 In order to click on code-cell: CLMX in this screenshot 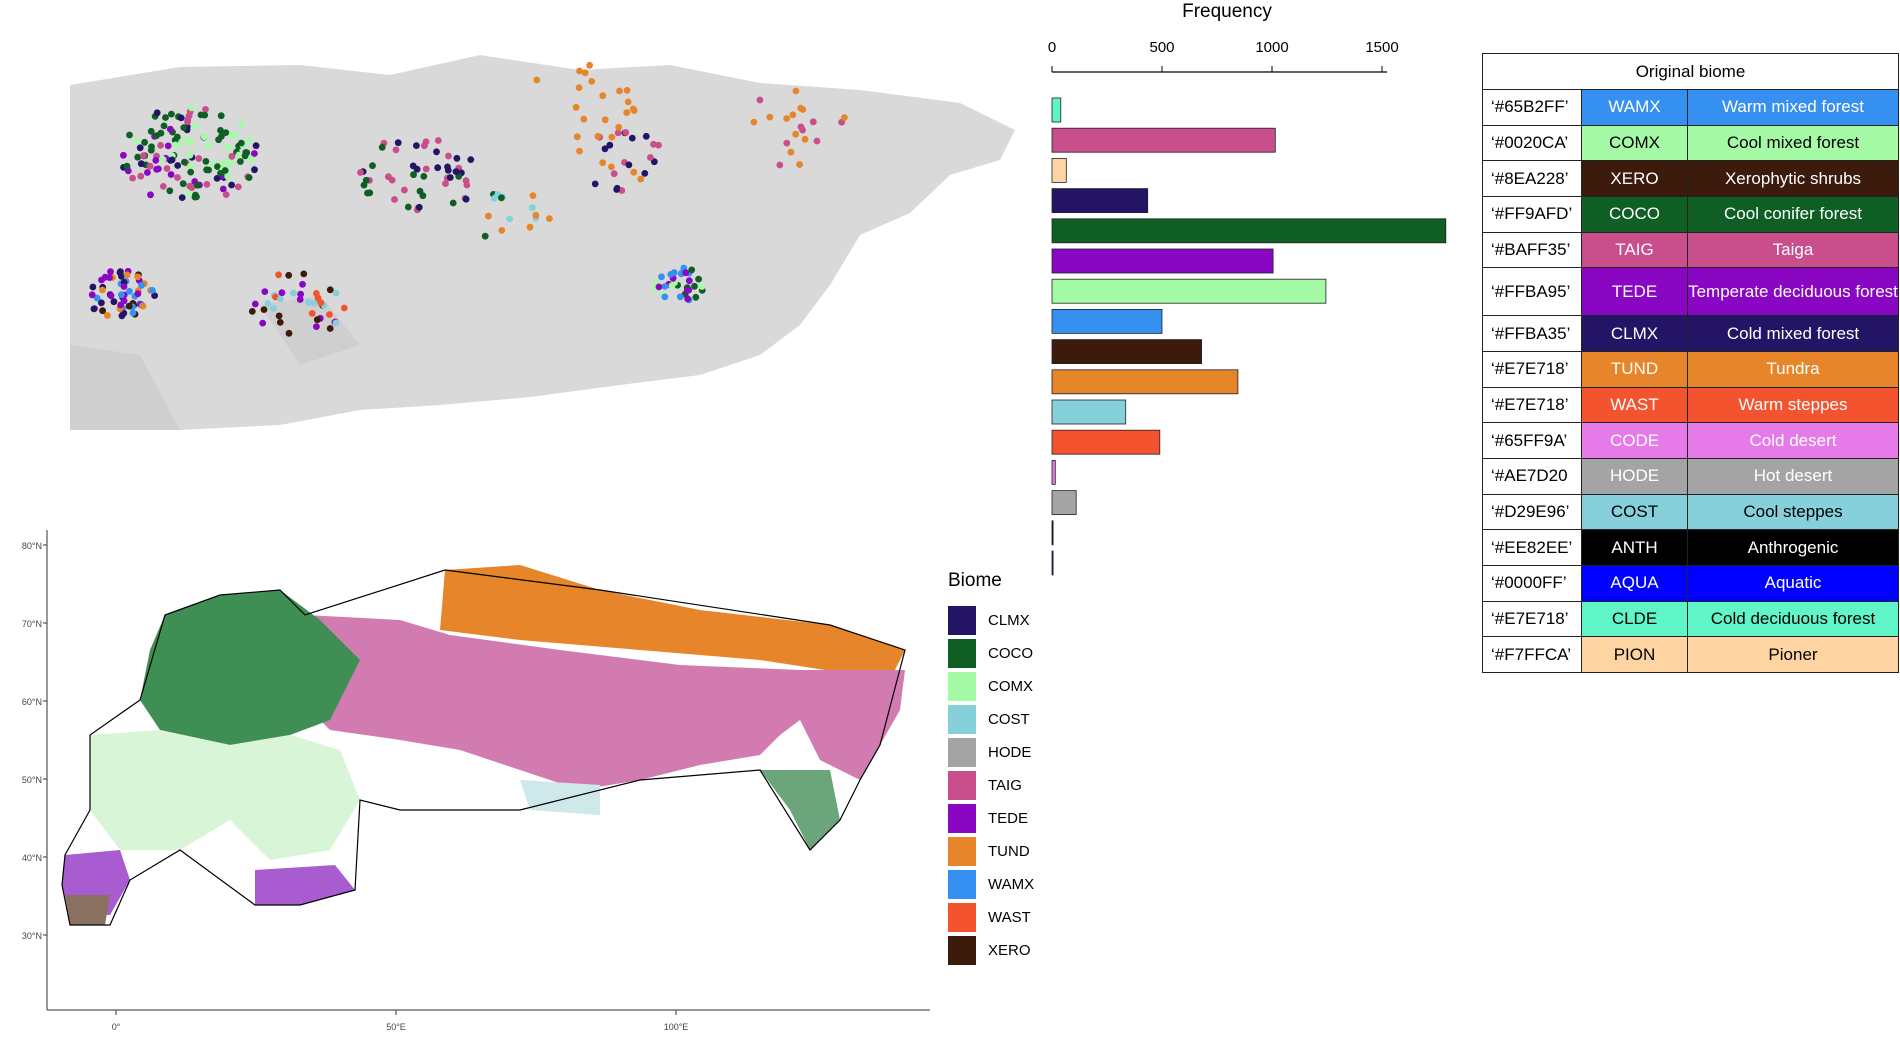, I will do `click(1634, 334)`.